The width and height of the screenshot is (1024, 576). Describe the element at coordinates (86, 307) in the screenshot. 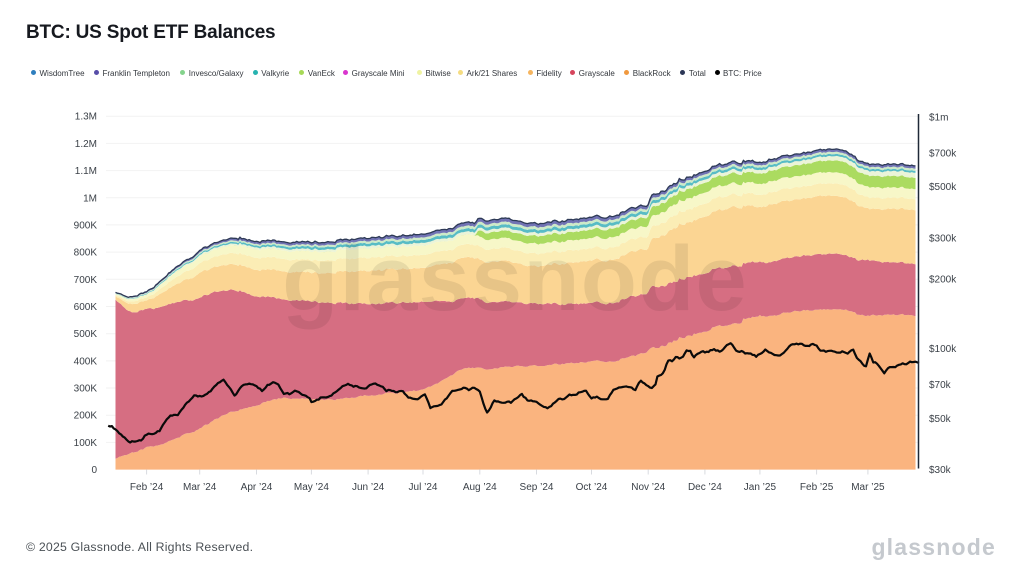

I see `svg-text: 600K` at that location.